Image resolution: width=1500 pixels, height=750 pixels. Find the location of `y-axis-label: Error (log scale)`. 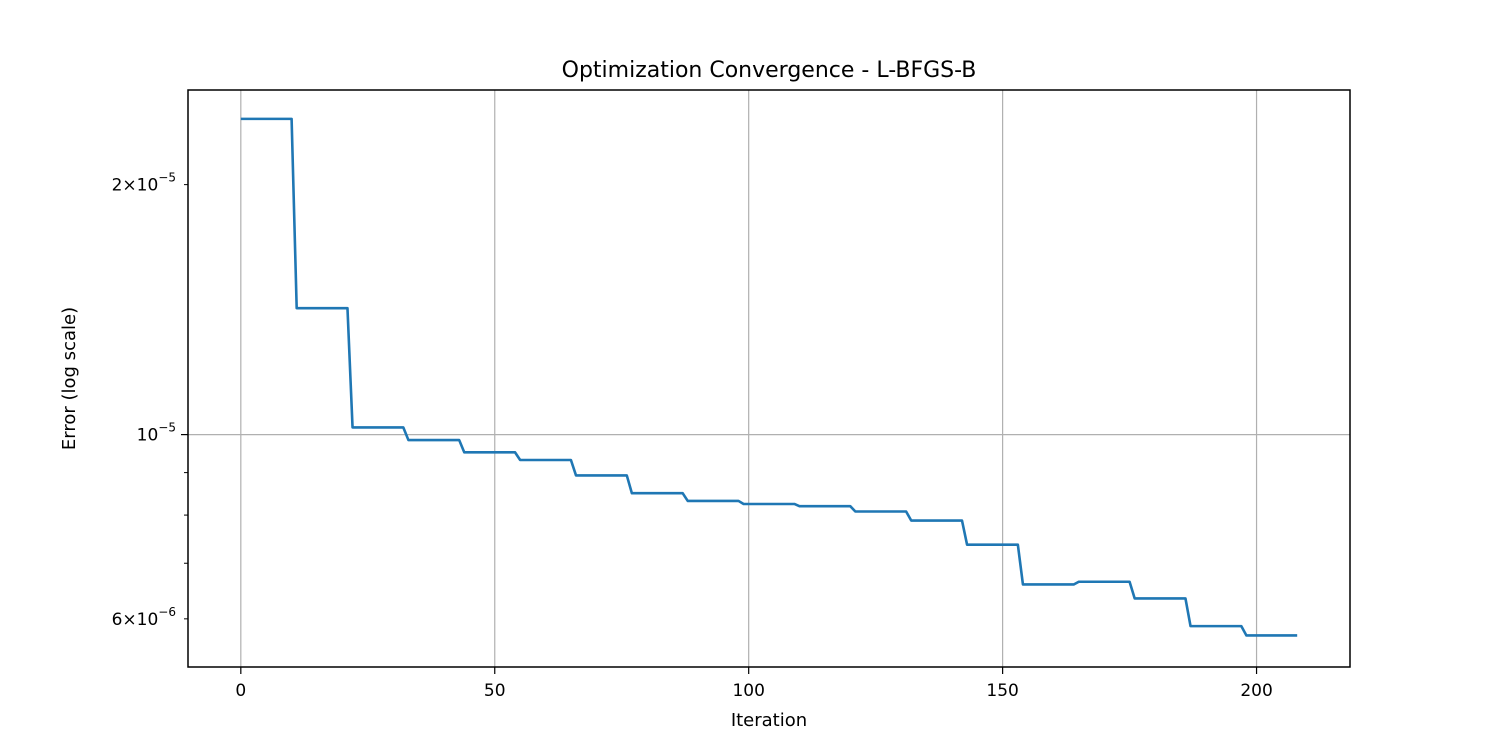

y-axis-label: Error (log scale) is located at coordinates (69, 378).